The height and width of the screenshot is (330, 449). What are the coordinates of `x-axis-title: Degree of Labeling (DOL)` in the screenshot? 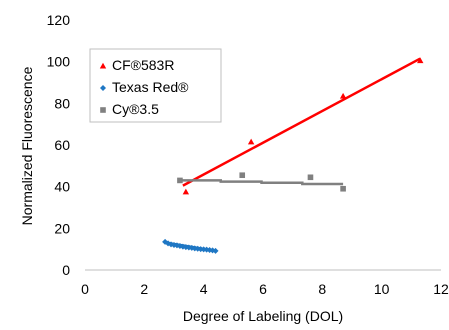 It's located at (263, 316).